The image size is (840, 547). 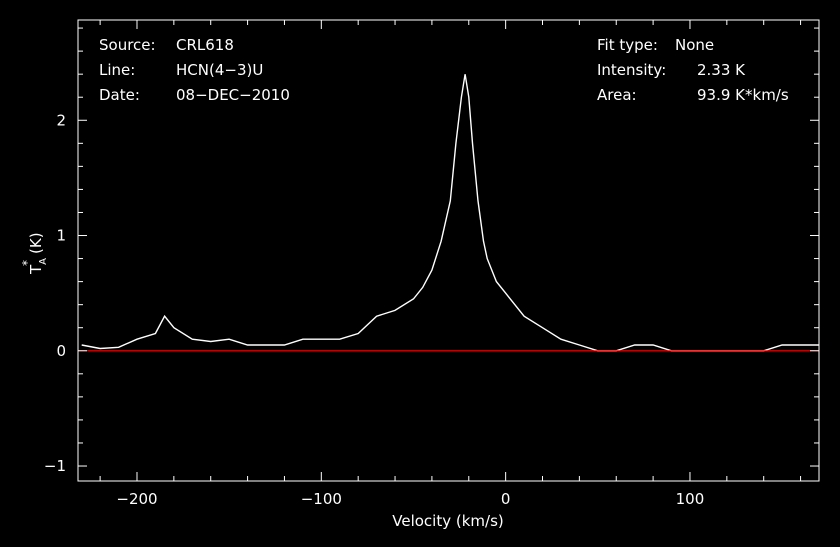 I want to click on y-axis-title-unit: (K), so click(x=36, y=243).